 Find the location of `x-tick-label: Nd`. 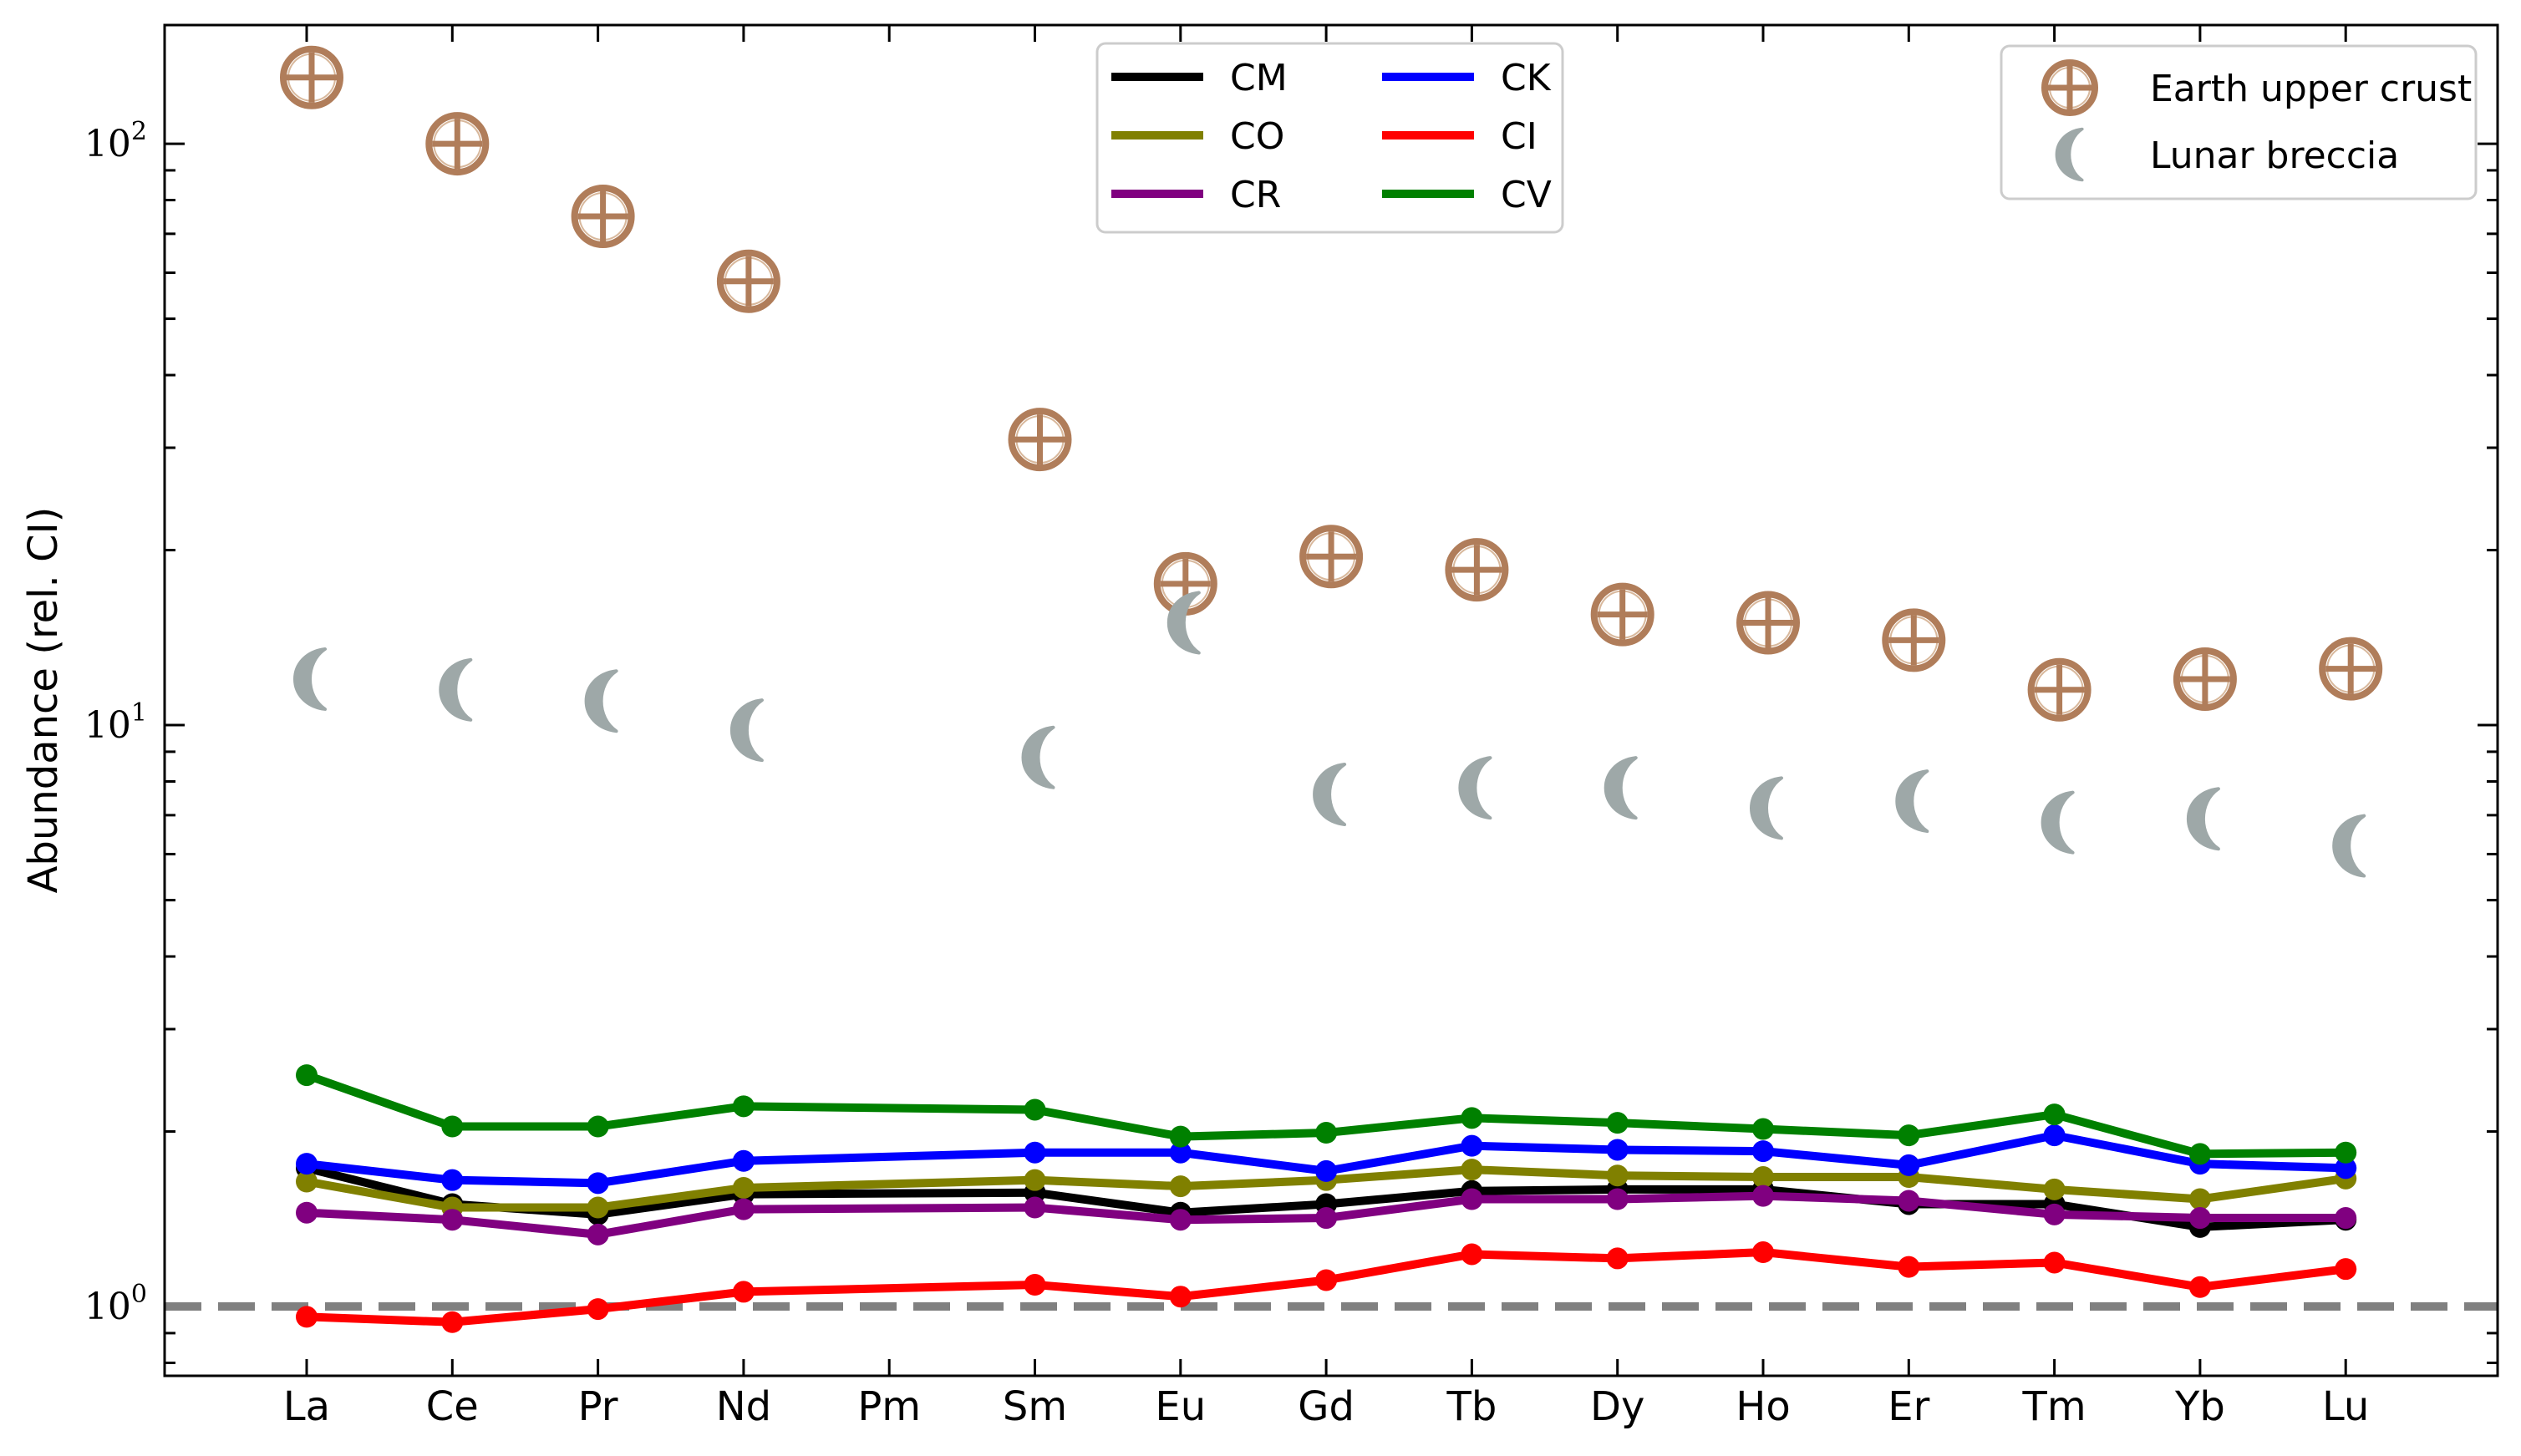

x-tick-label: Nd is located at coordinates (743, 1406).